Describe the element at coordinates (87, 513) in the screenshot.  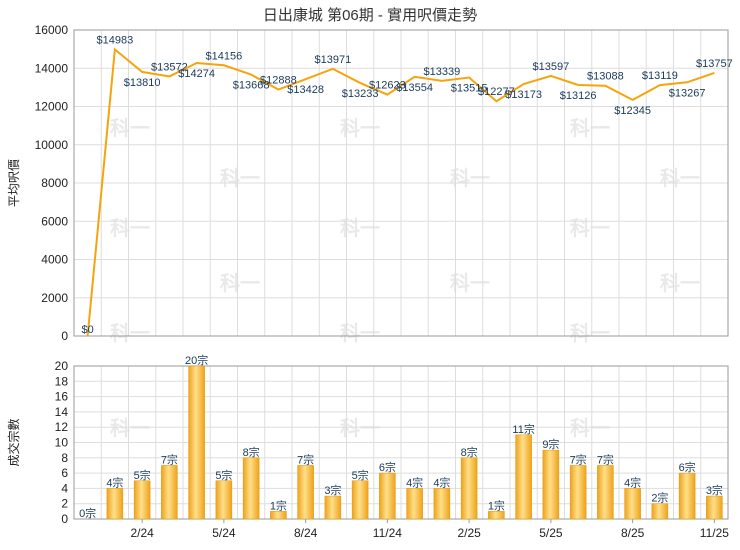
I see `volume-data-label: 0宗` at that location.